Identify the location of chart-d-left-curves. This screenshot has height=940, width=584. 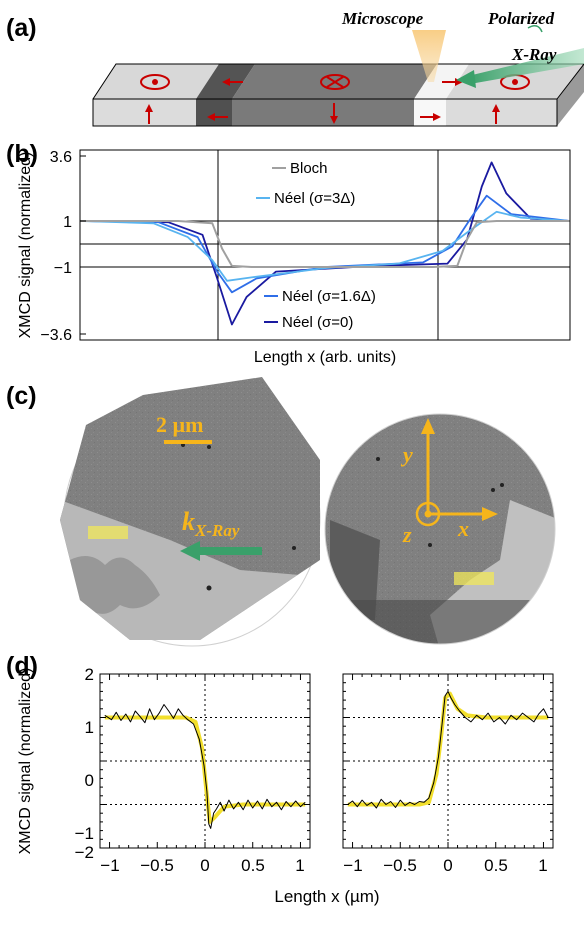
(205, 766).